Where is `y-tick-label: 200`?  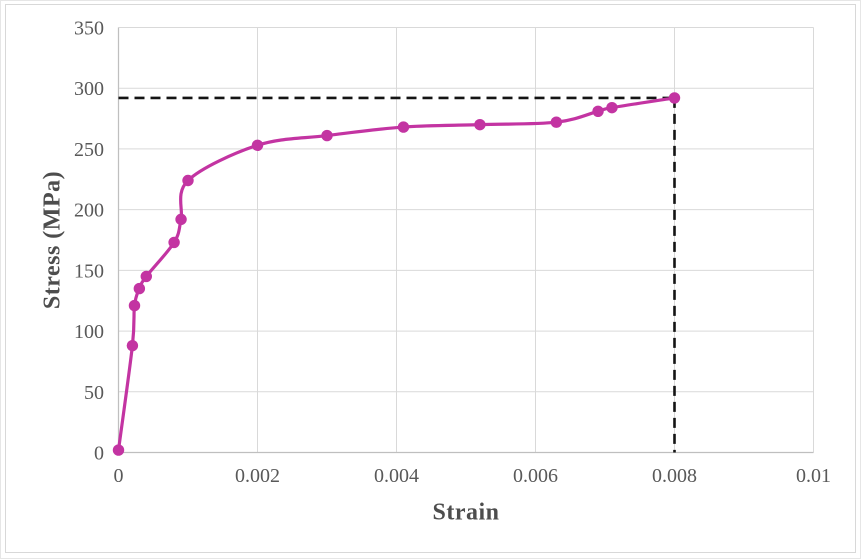 y-tick-label: 200 is located at coordinates (89, 211).